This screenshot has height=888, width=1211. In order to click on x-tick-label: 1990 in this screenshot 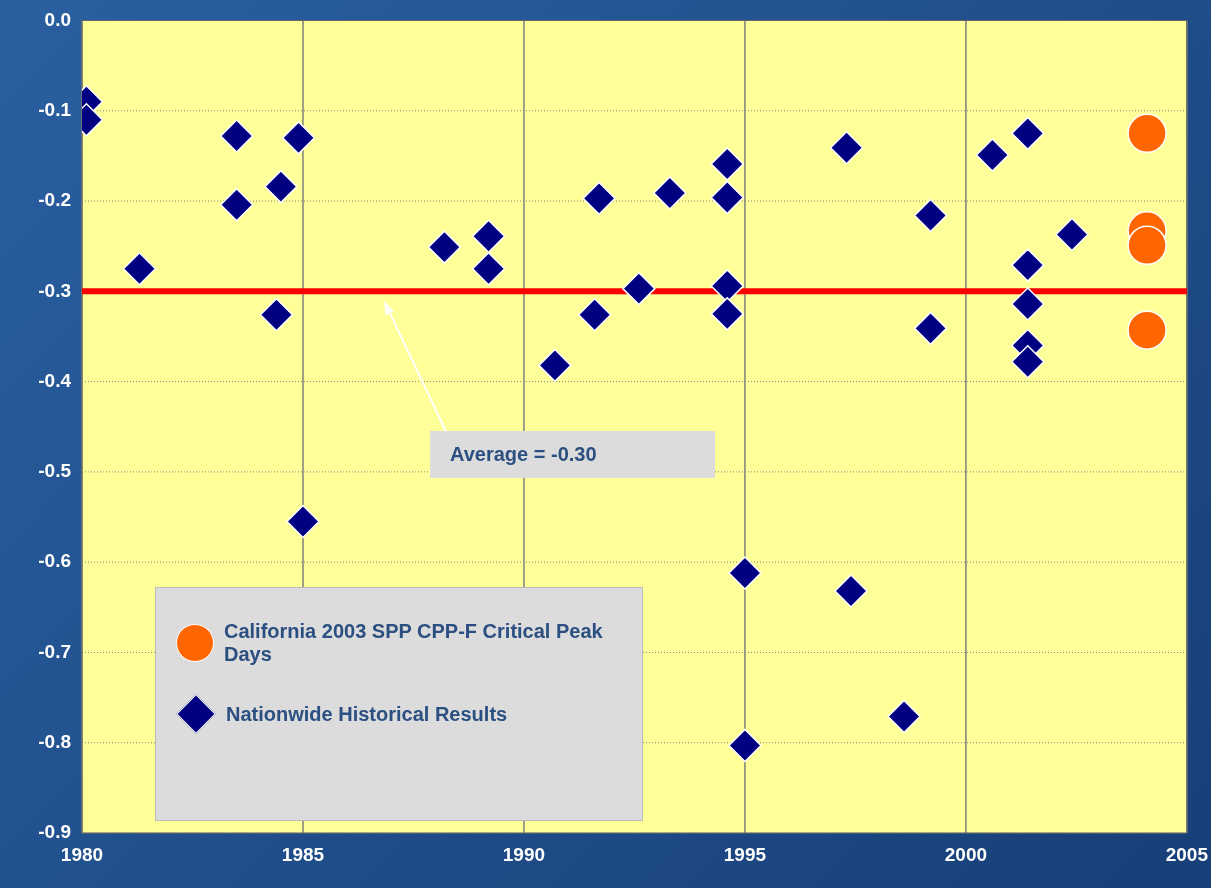, I will do `click(524, 854)`.